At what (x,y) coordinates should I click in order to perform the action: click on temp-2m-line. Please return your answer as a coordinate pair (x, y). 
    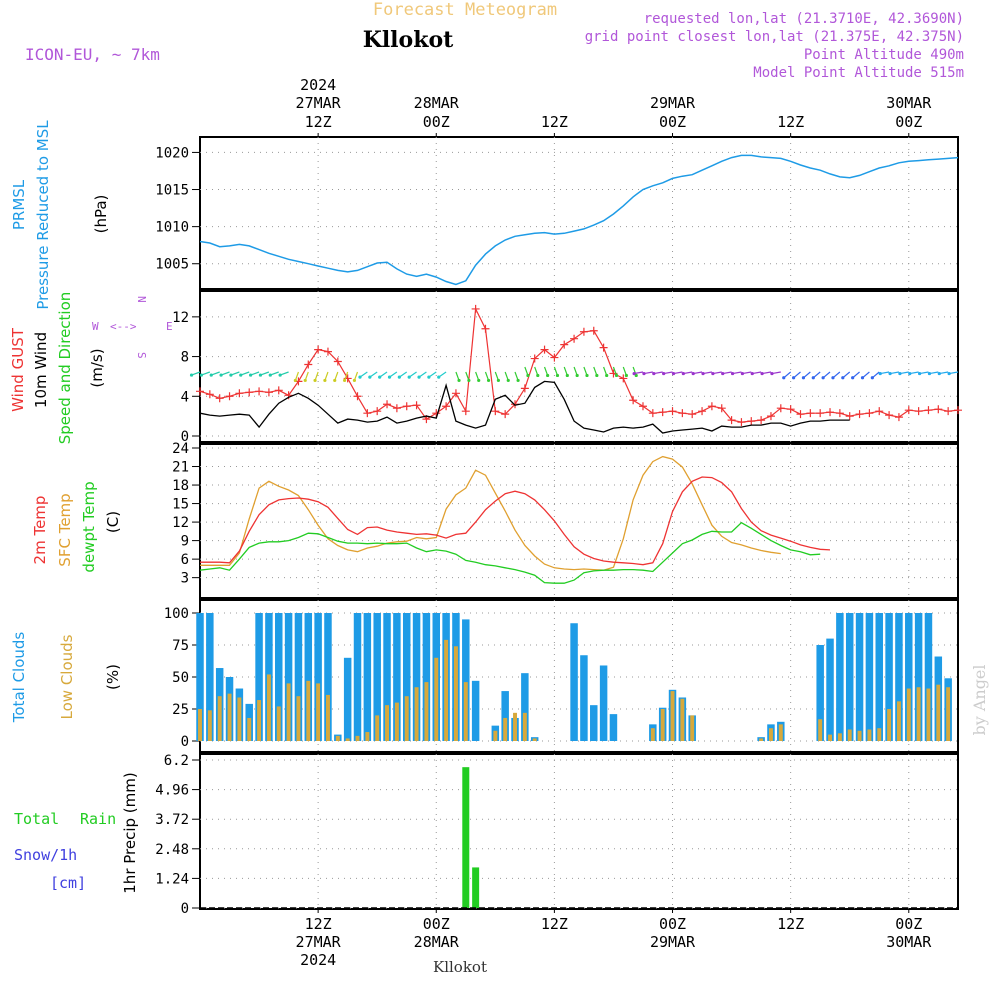
    Looking at the image, I should click on (515, 521).